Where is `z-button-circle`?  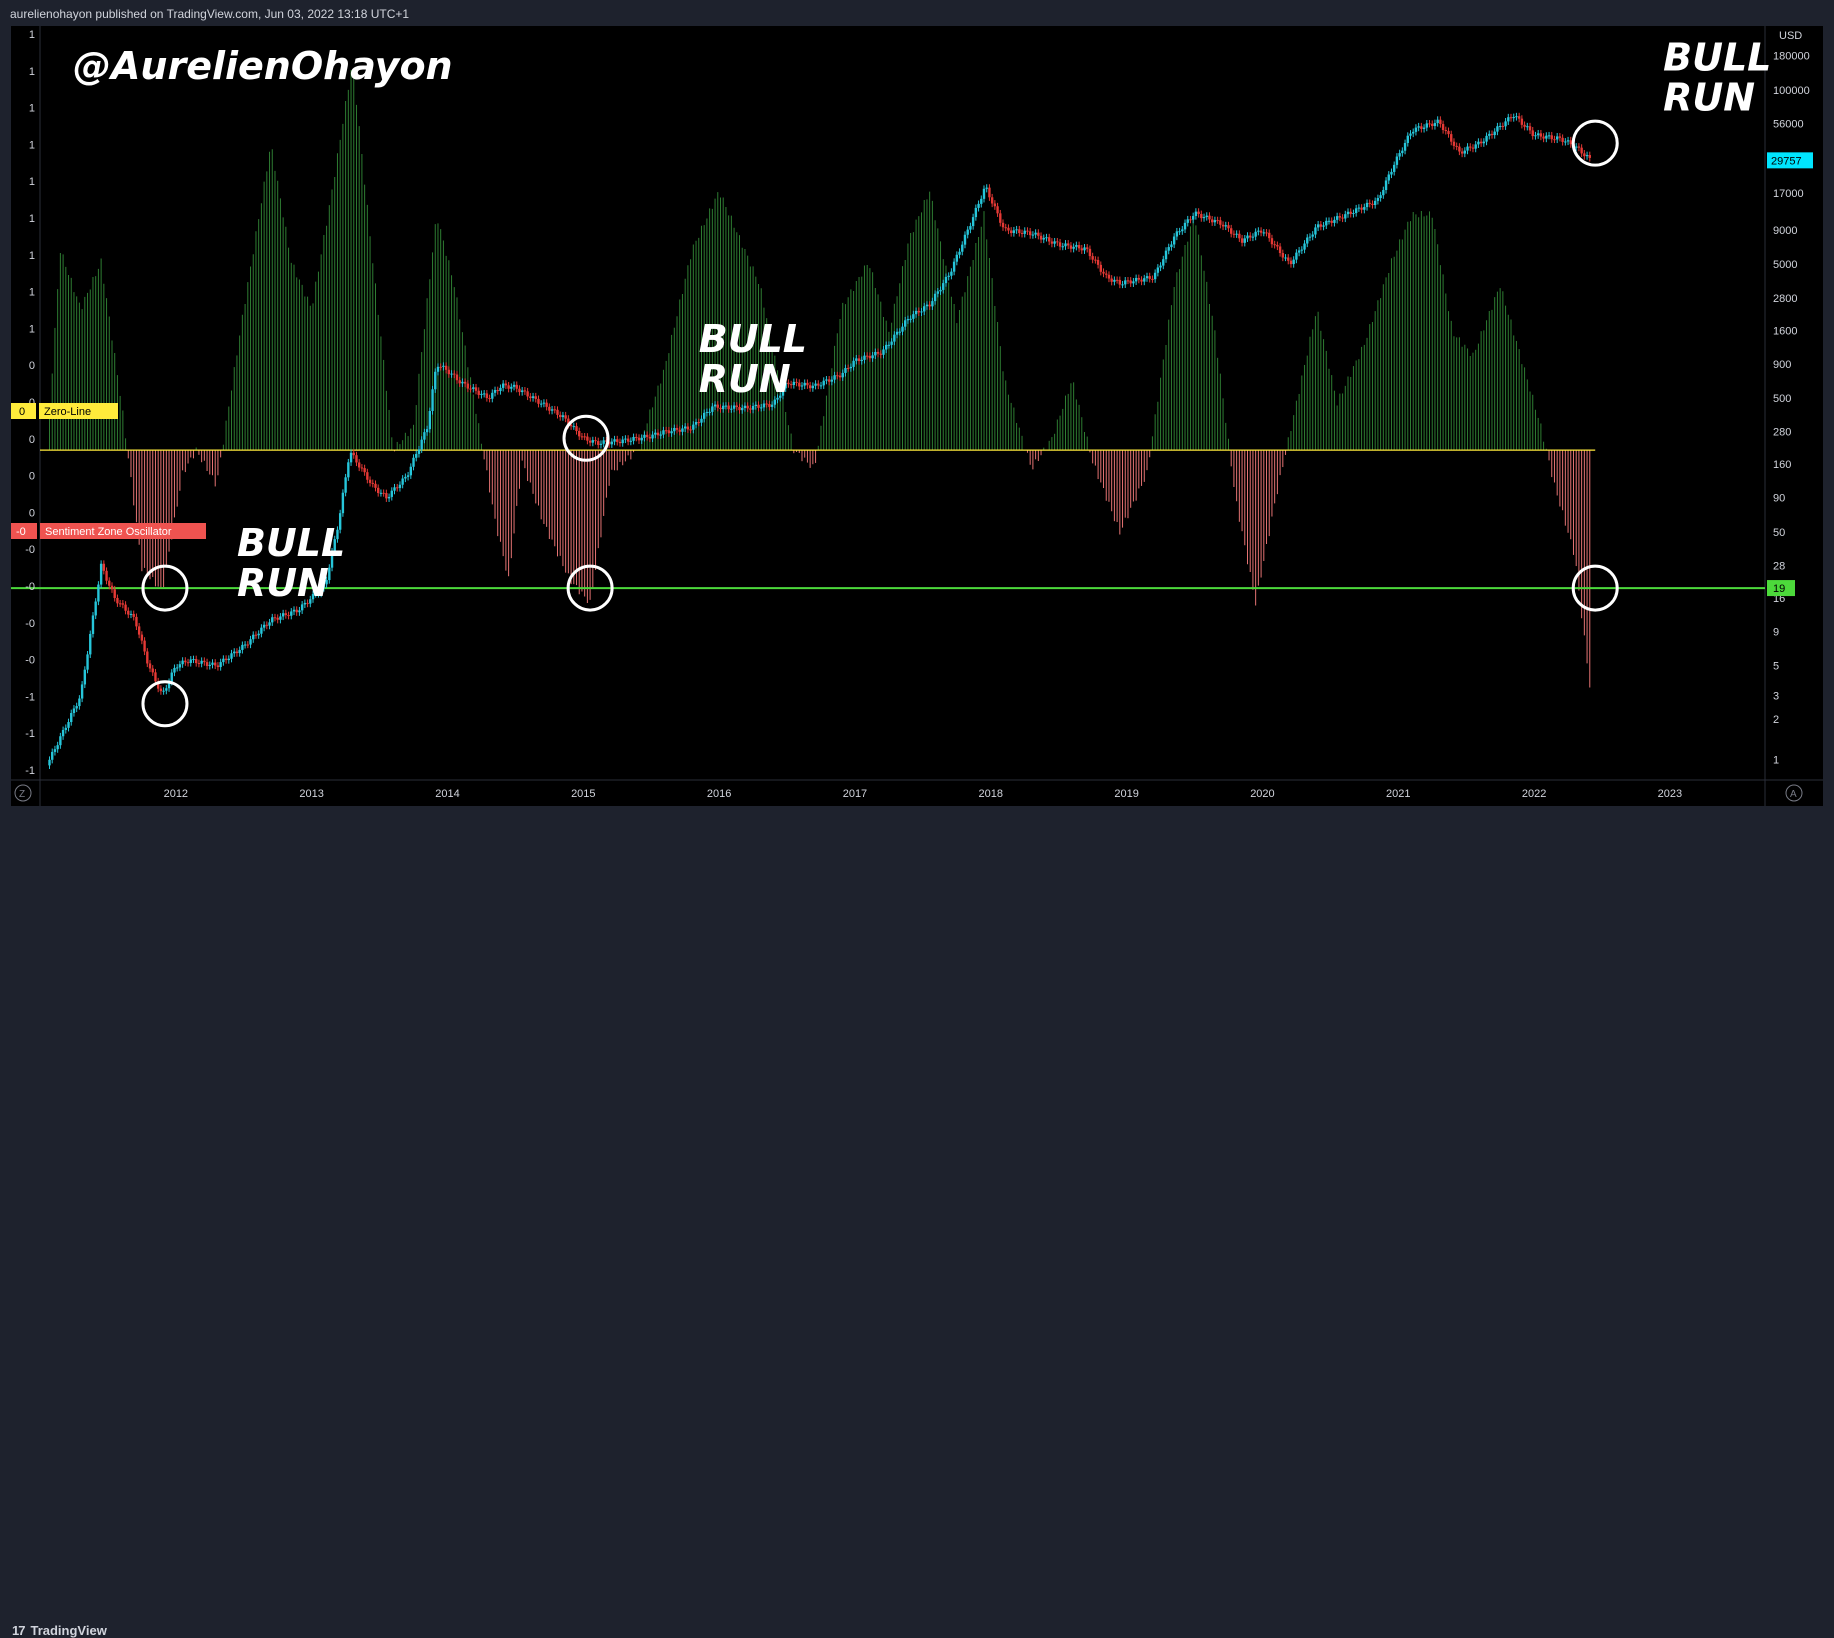 z-button-circle is located at coordinates (23, 793).